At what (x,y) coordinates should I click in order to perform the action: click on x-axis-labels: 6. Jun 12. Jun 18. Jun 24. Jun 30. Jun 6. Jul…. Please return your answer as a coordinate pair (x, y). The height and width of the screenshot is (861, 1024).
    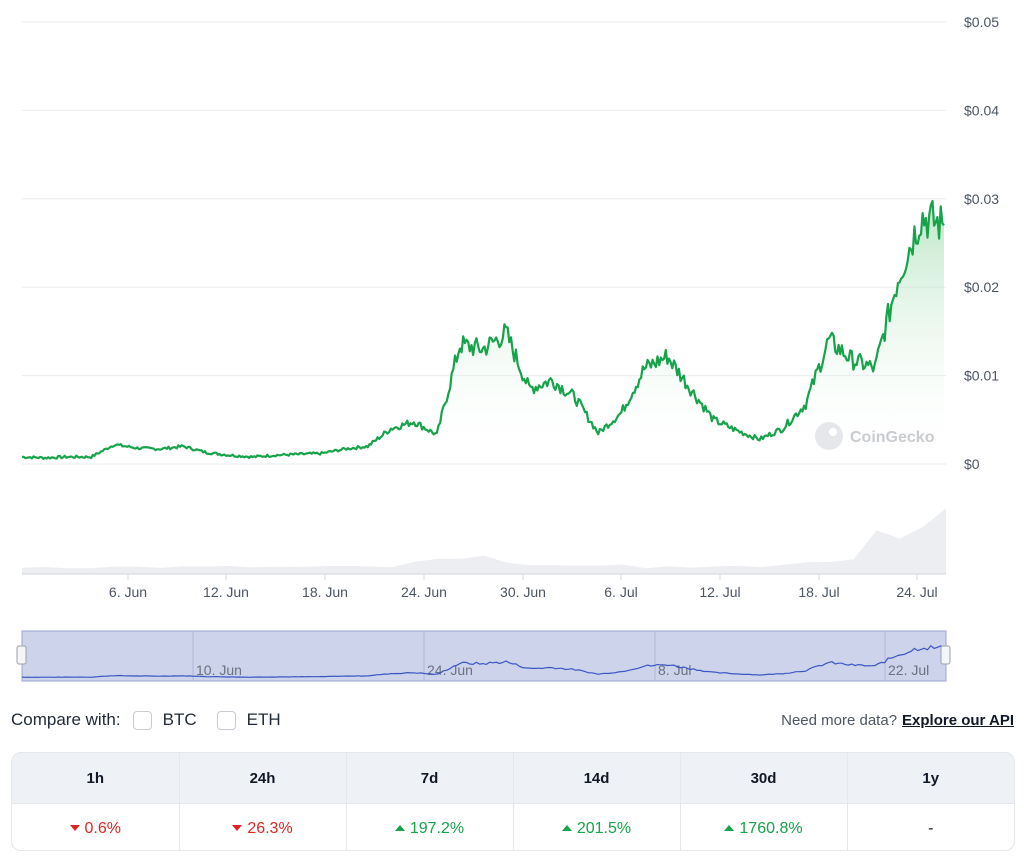
    Looking at the image, I should click on (523, 587).